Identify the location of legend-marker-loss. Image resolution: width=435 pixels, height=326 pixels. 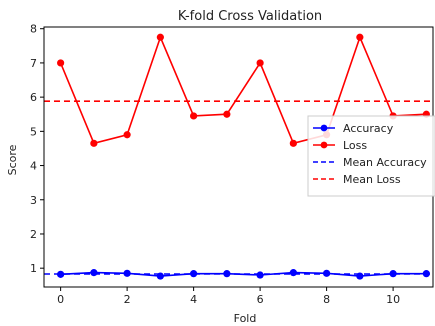
(324, 145).